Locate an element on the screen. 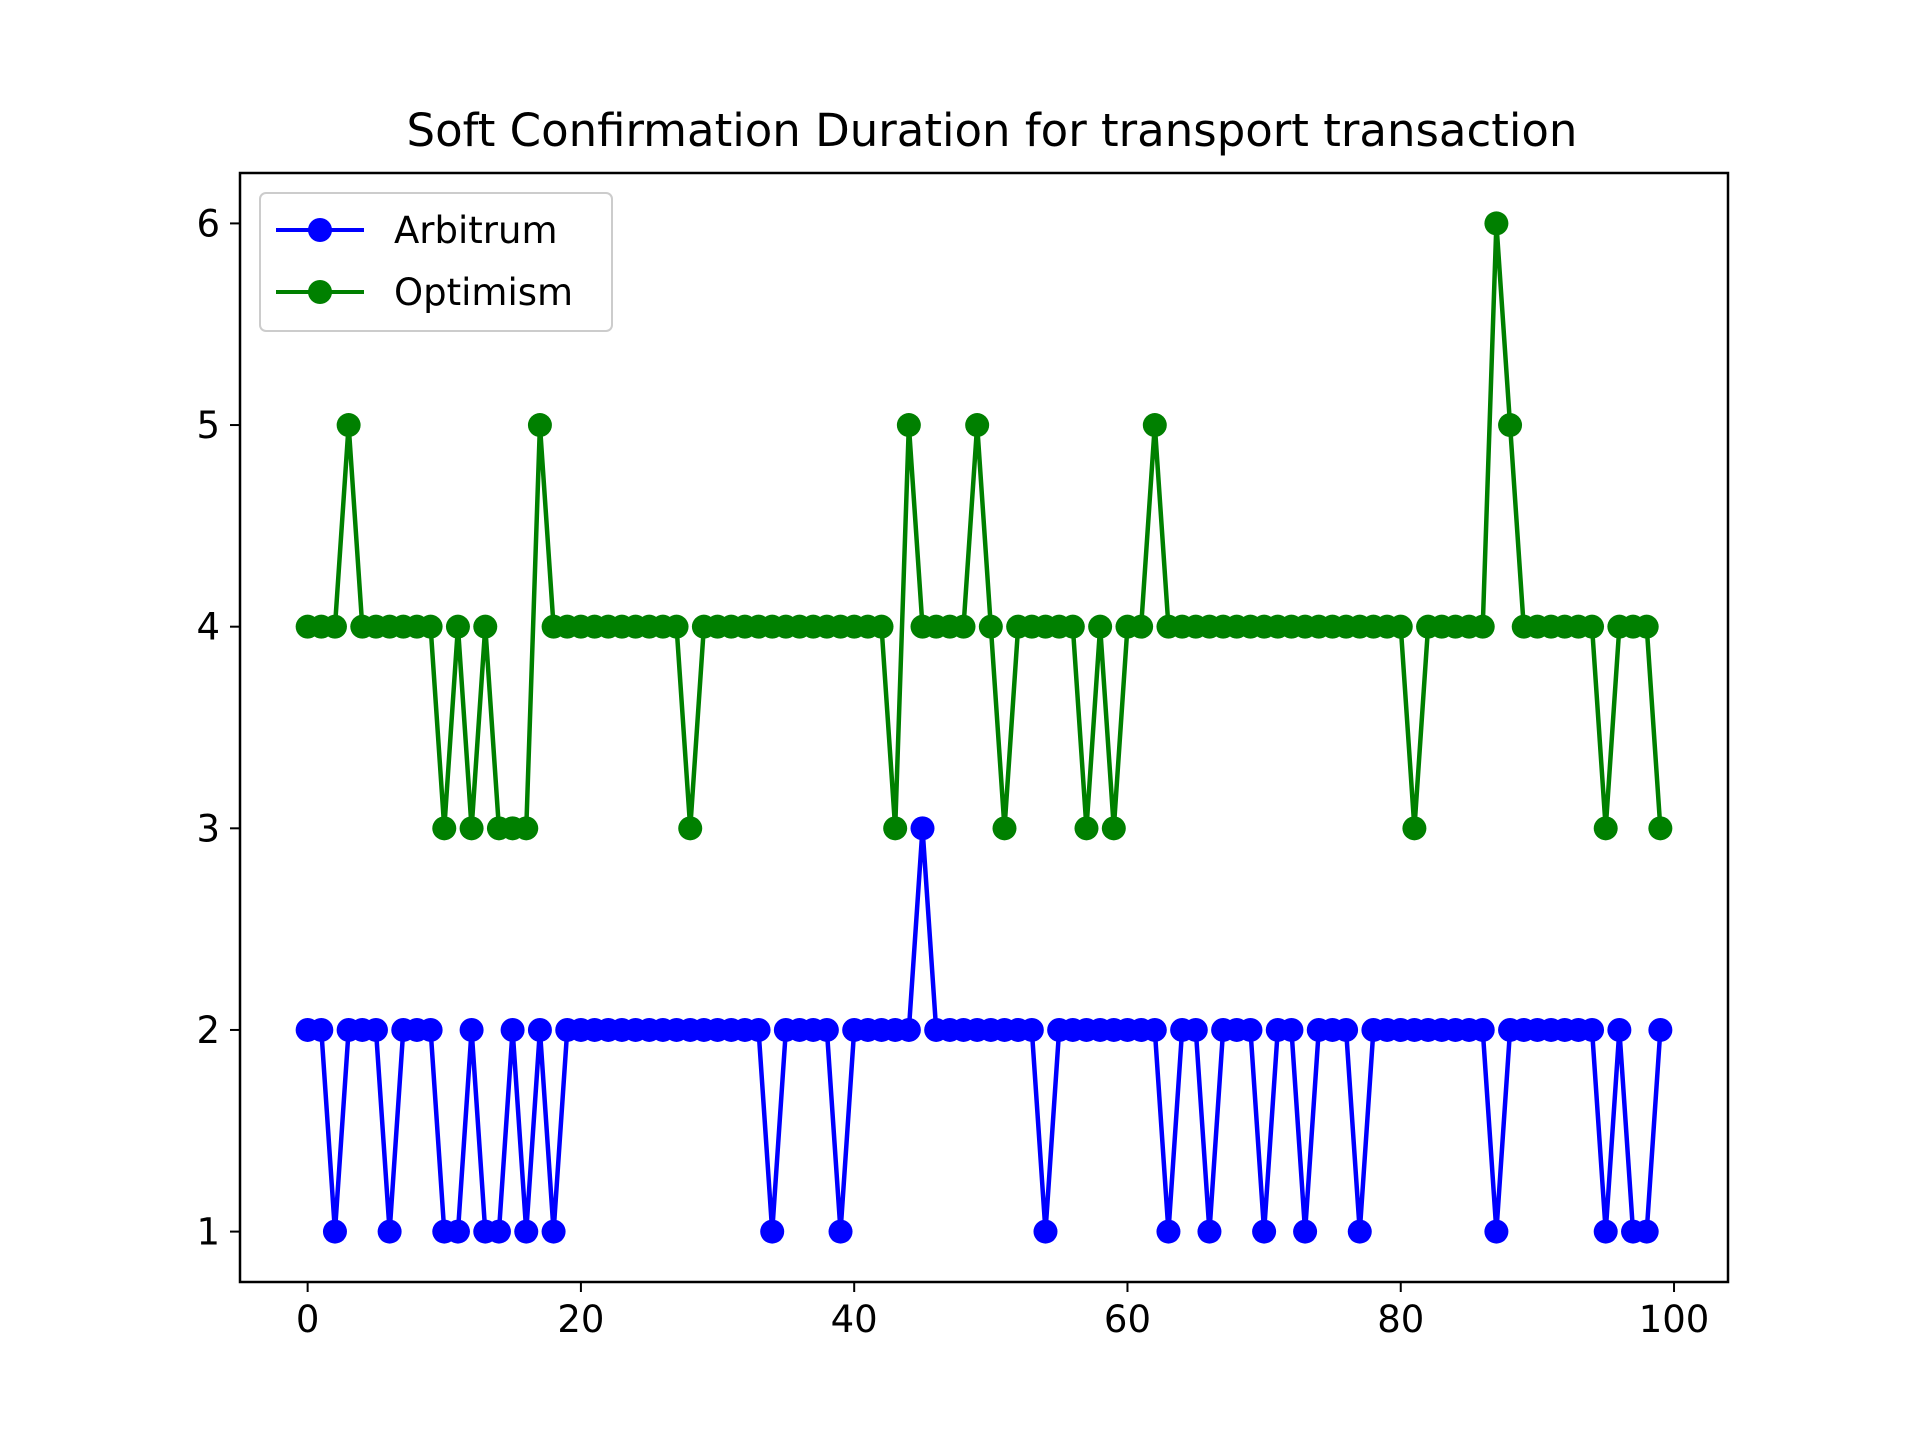  y-tick-label: 3 is located at coordinates (208, 828).